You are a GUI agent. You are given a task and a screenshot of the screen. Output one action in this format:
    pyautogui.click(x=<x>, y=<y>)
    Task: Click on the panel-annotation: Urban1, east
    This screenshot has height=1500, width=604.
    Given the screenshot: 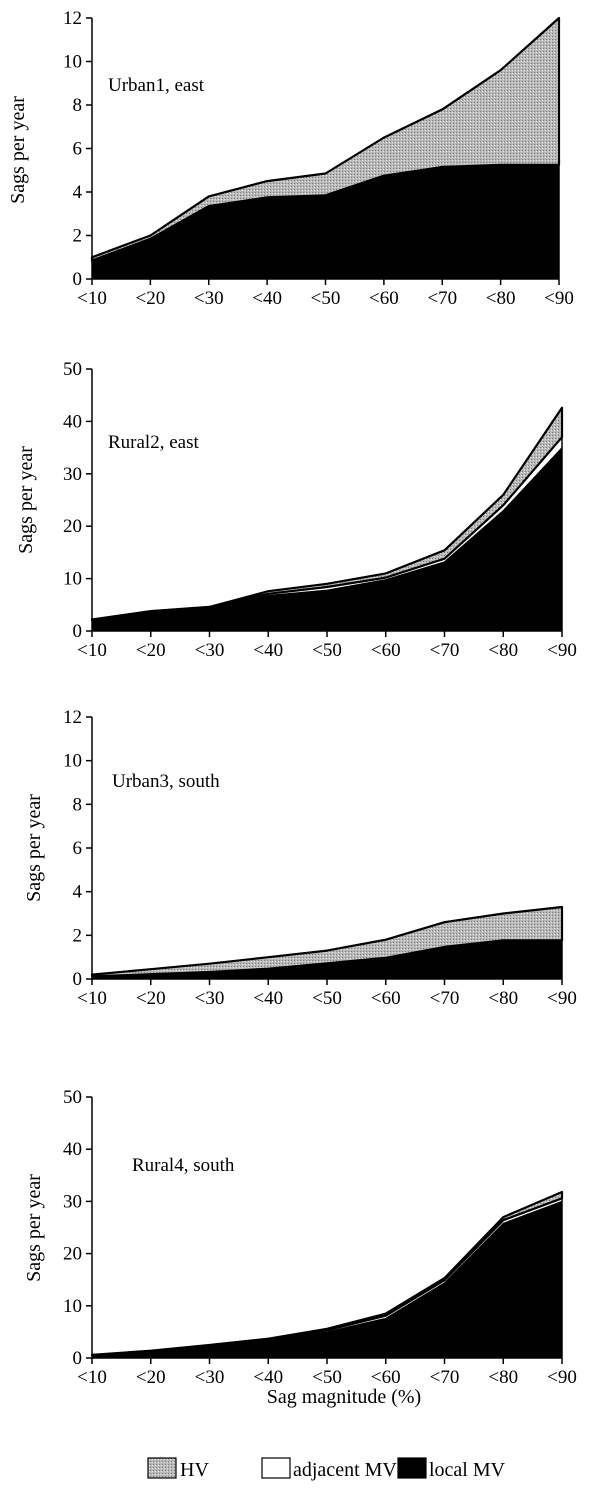 What is the action you would take?
    pyautogui.click(x=156, y=85)
    